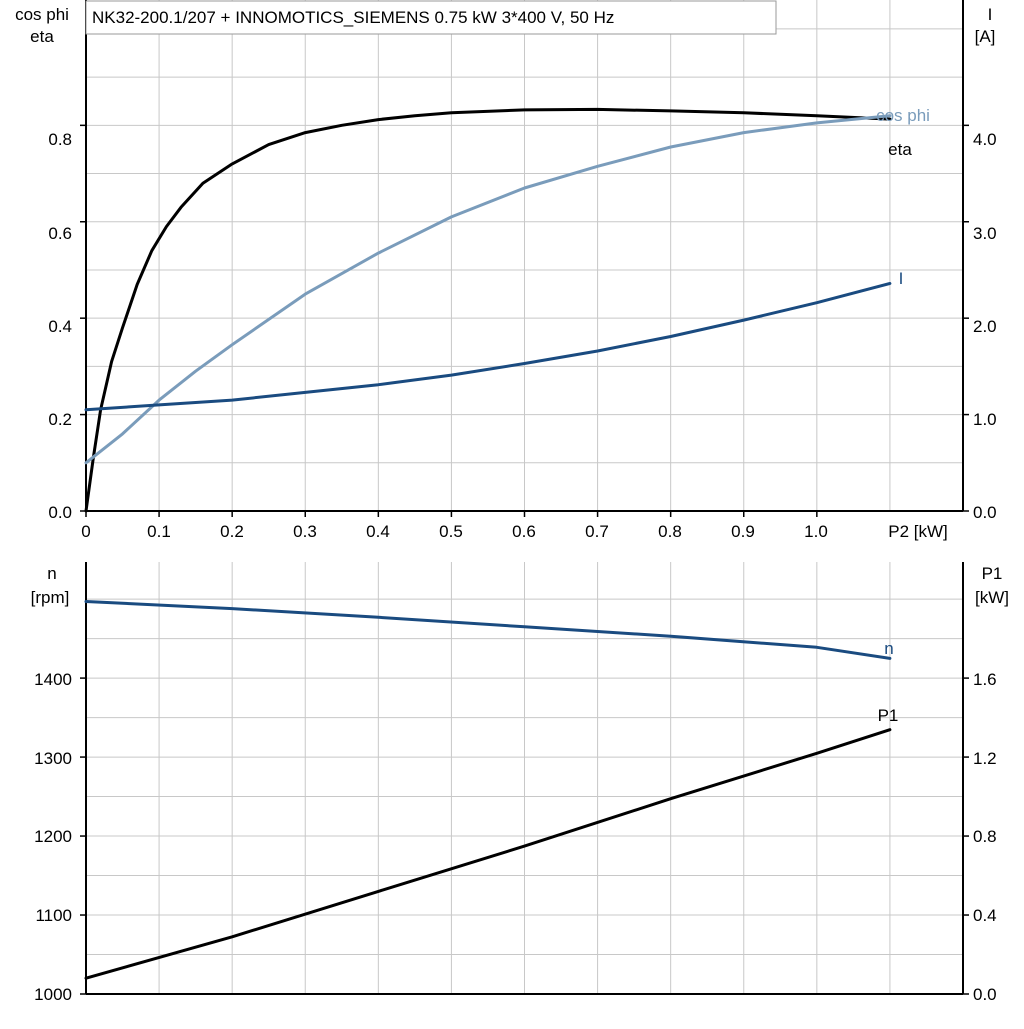 The width and height of the screenshot is (1024, 1029). Describe the element at coordinates (159, 531) in the screenshot. I see `x-tick-label: 0.1` at that location.